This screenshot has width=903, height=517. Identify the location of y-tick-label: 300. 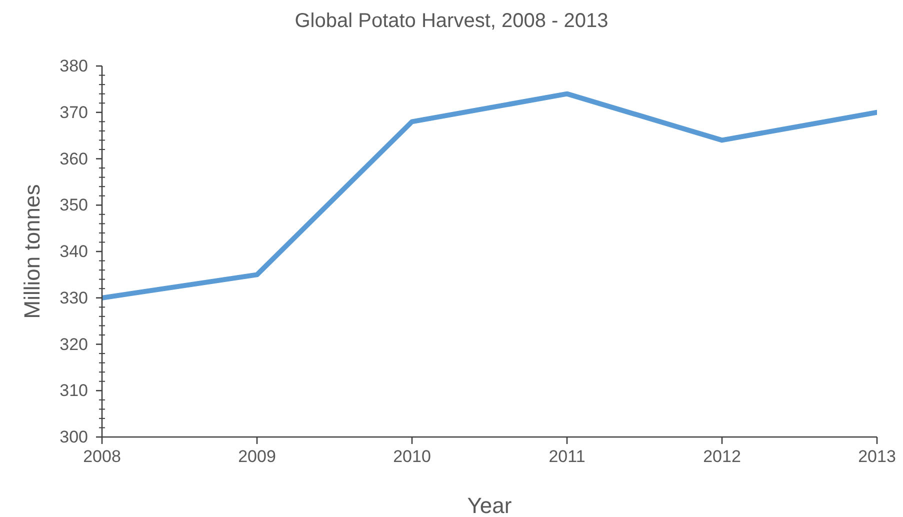
(74, 437).